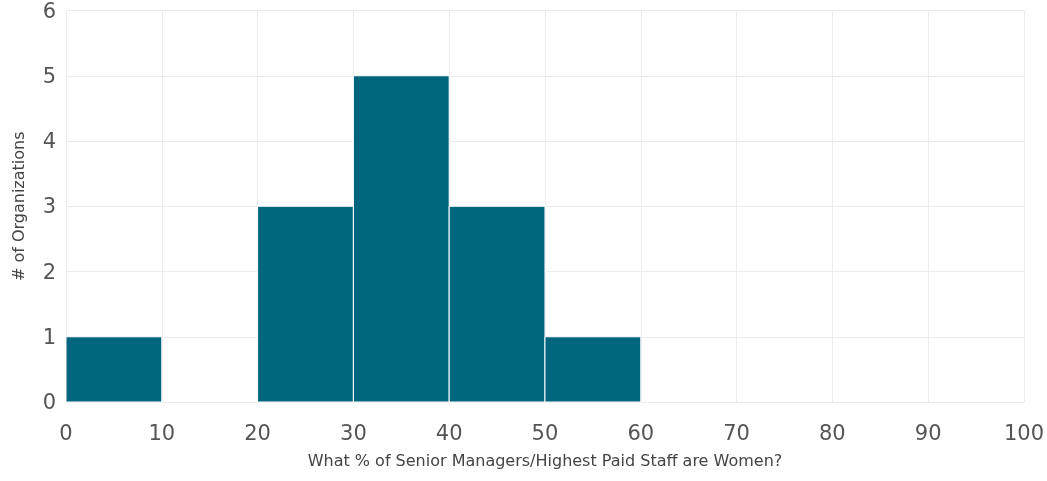  Describe the element at coordinates (49, 141) in the screenshot. I see `y-tick-label: 4` at that location.